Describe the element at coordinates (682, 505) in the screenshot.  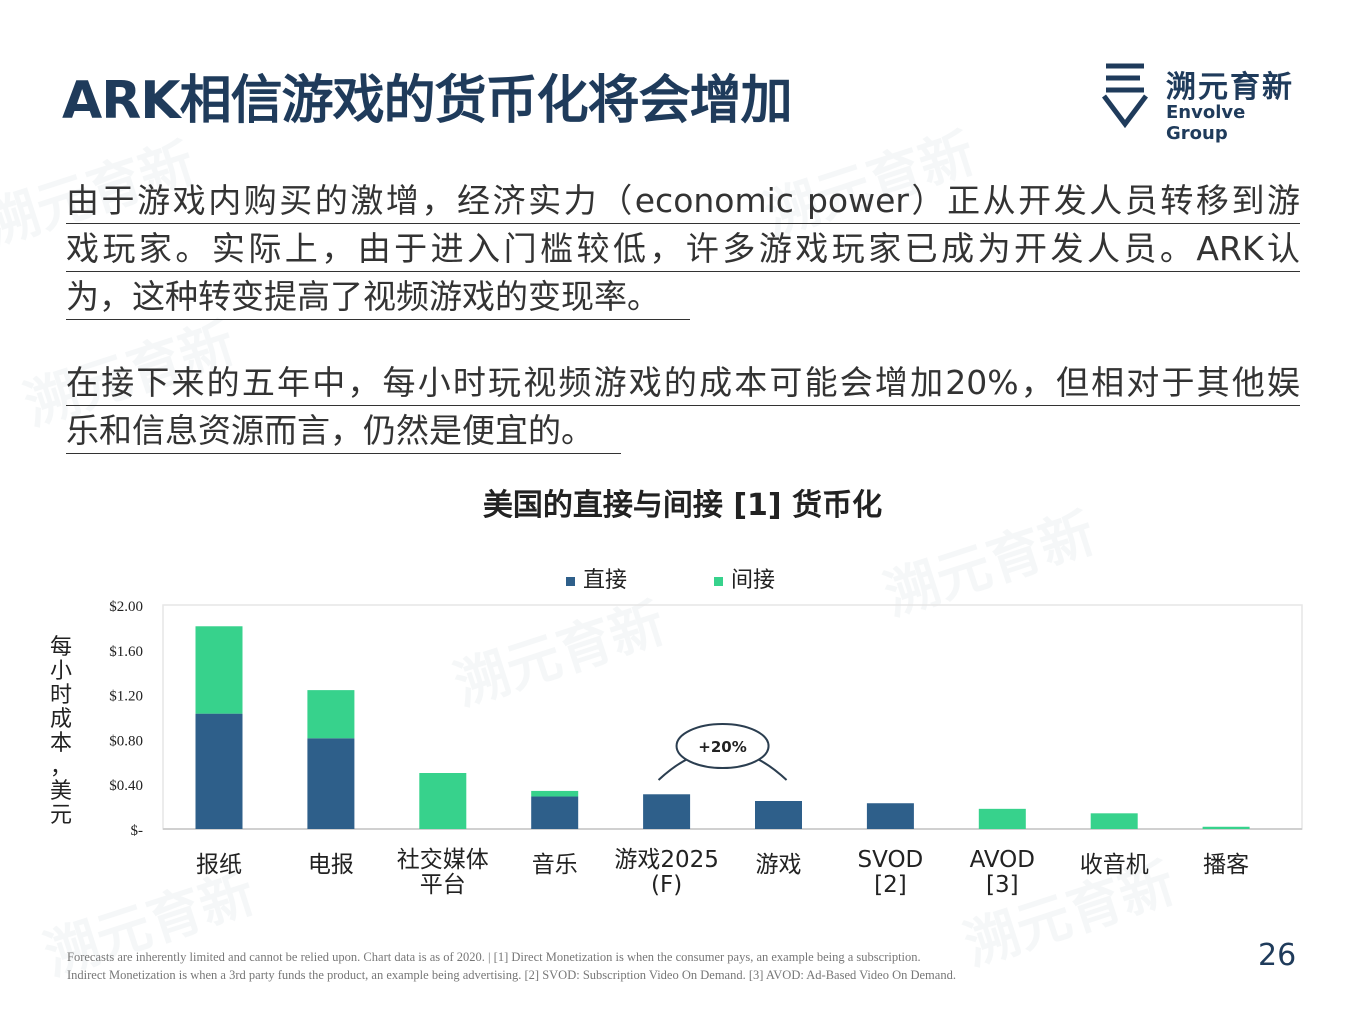
I see `chart-title: 美国的直接与间接 [1] 货币化` at that location.